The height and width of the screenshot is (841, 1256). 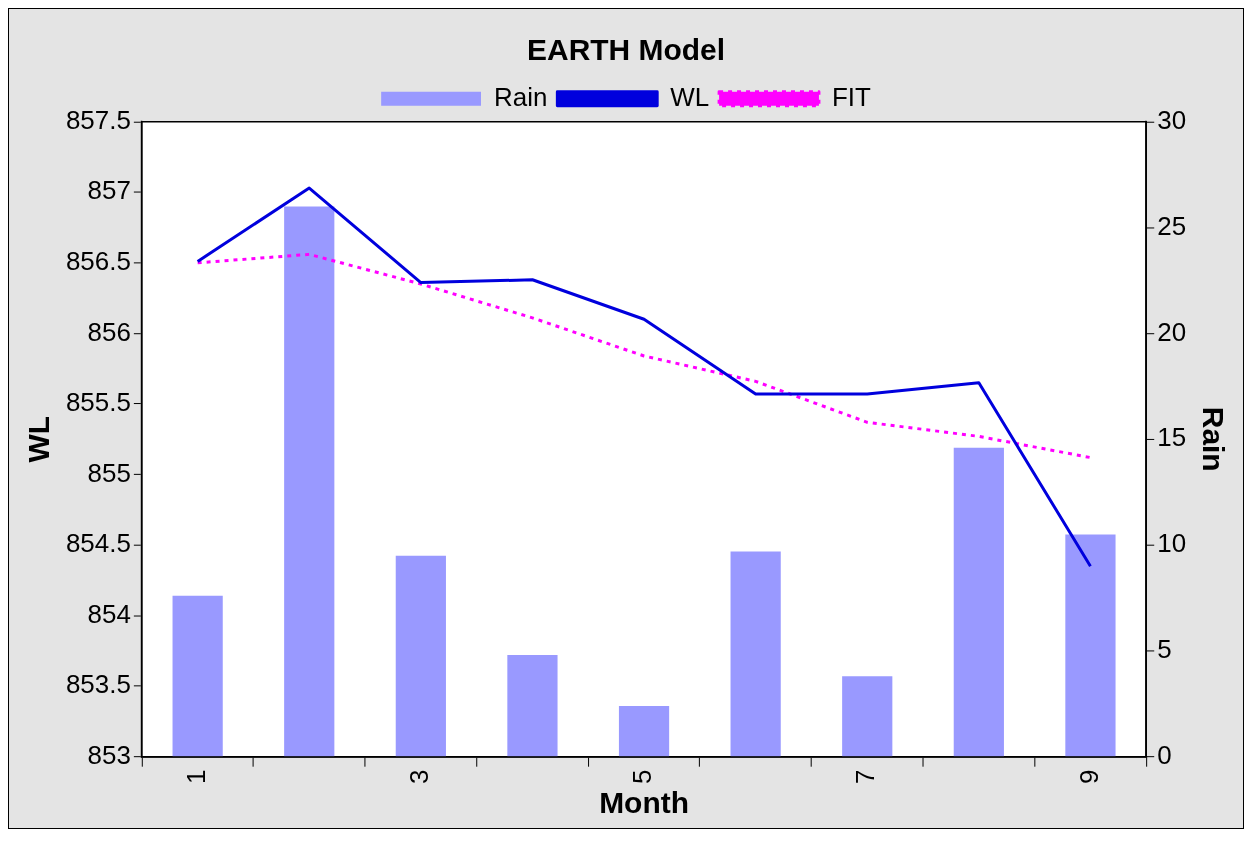 I want to click on x-tick-label: 3, so click(x=419, y=777).